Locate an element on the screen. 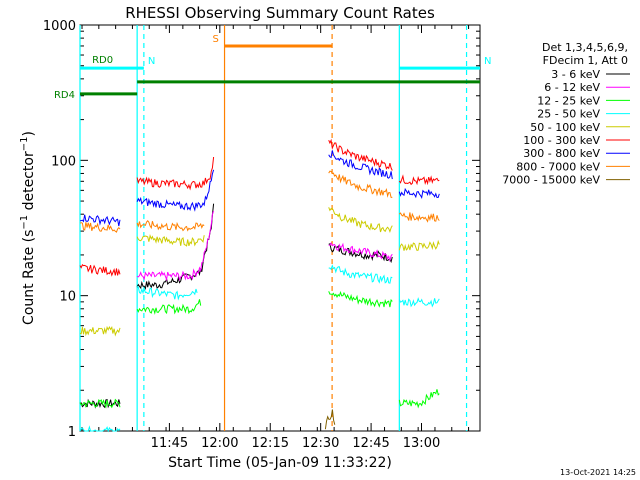  y-tick-label: 1000 is located at coordinates (59, 26).